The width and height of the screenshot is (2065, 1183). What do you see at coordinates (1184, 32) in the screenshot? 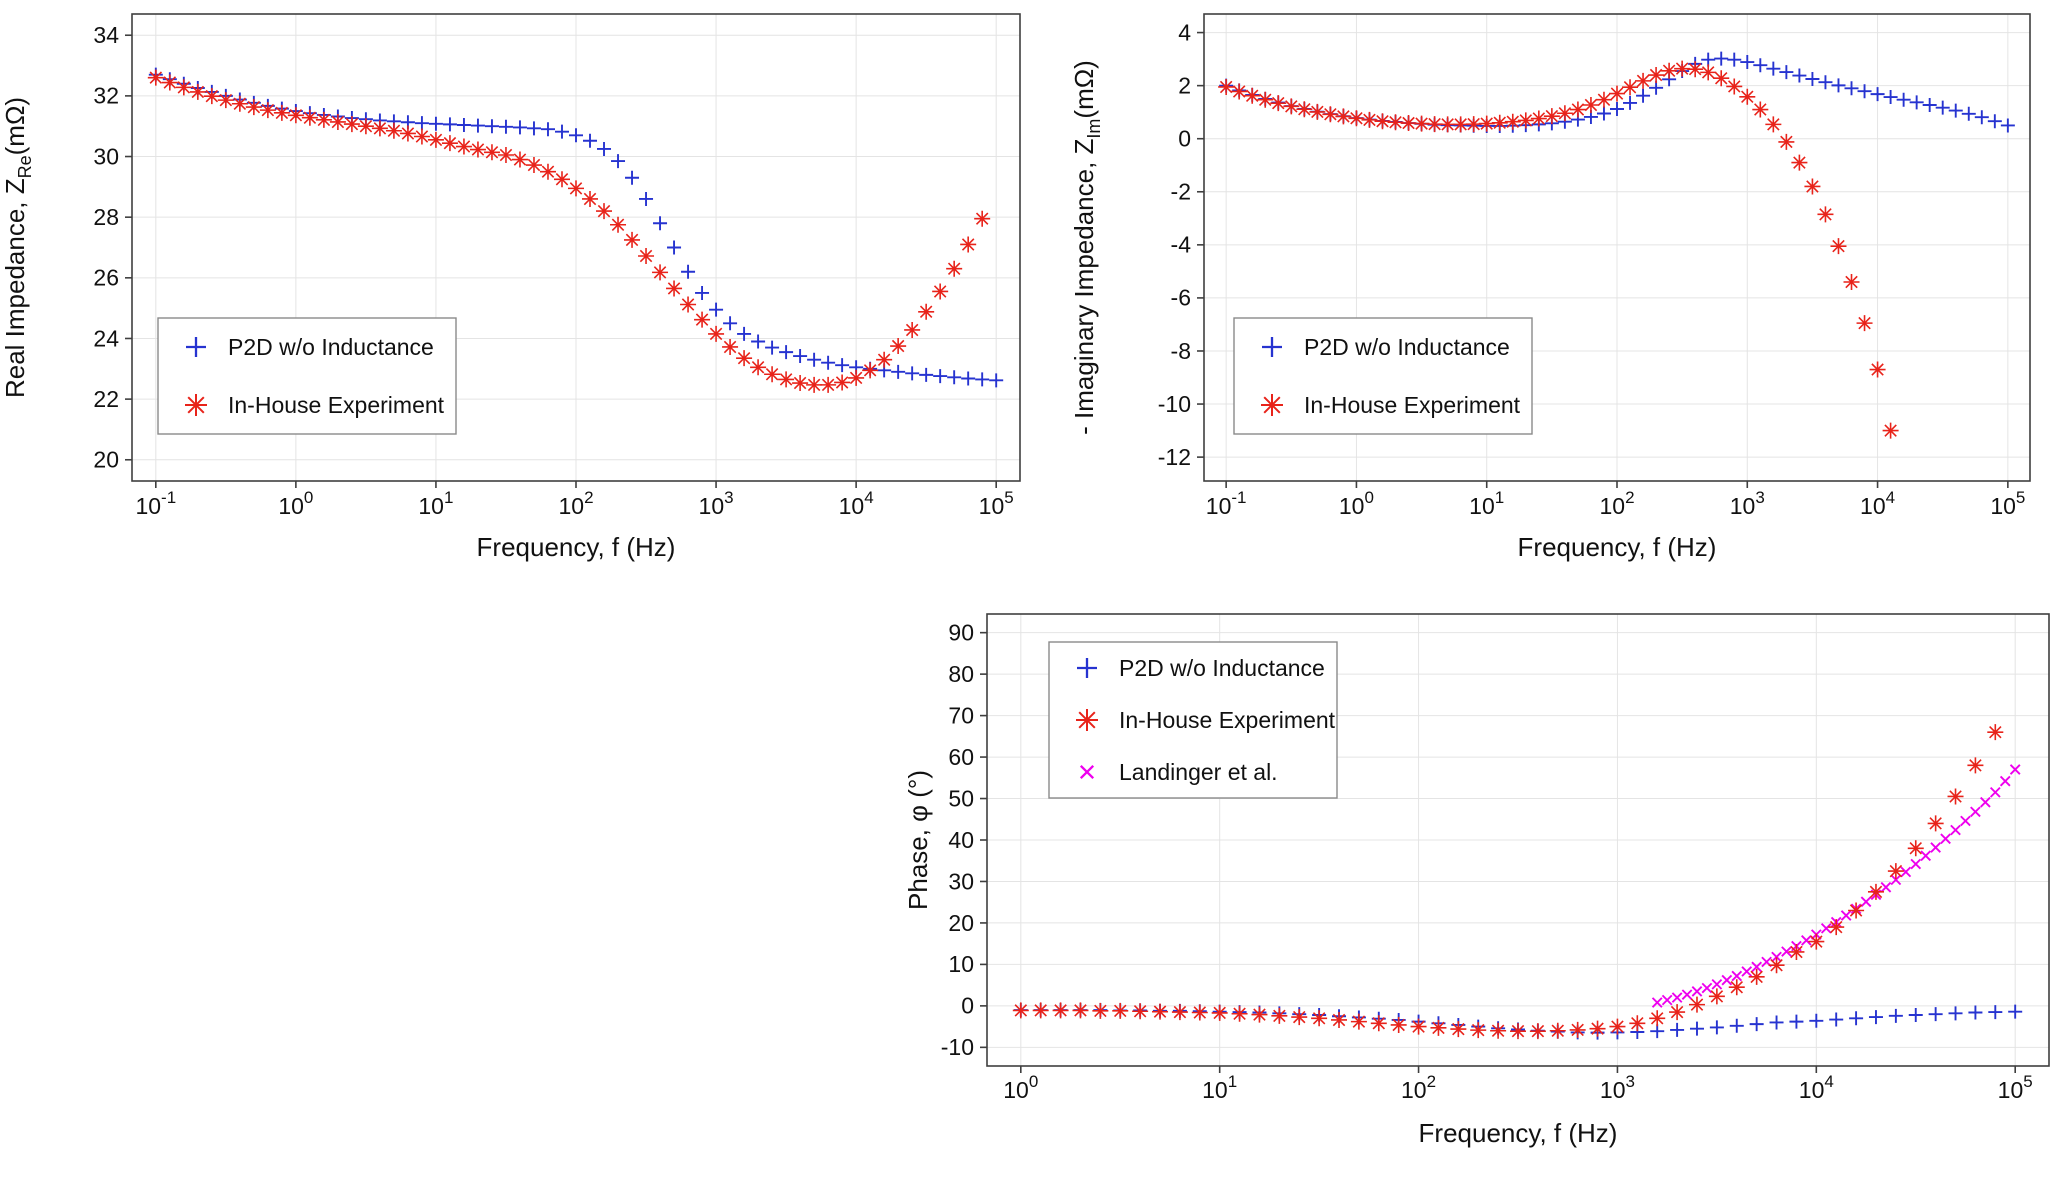
I see `svg-text: 4` at bounding box center [1184, 32].